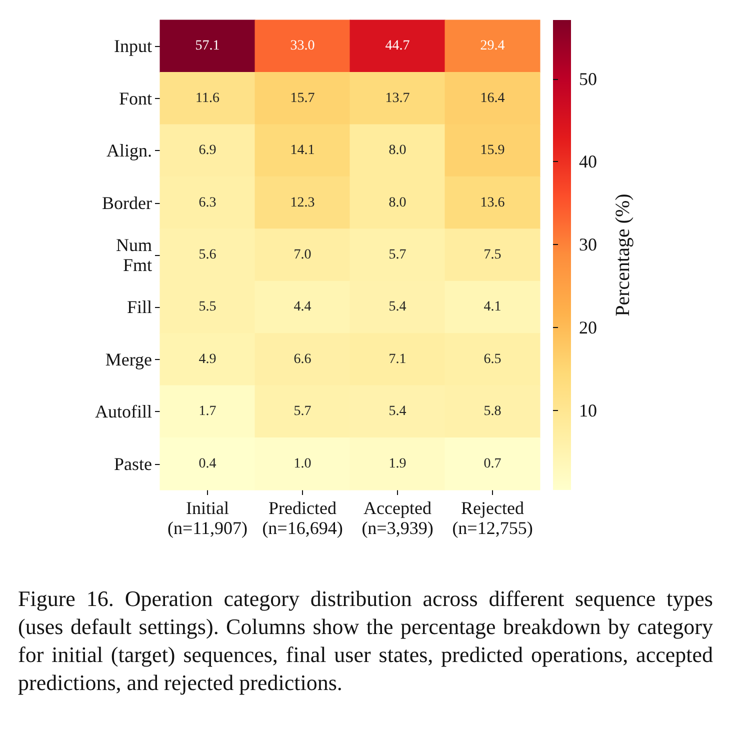 Image resolution: width=730 pixels, height=750 pixels. What do you see at coordinates (588, 328) in the screenshot?
I see `color-bar-label: 20` at bounding box center [588, 328].